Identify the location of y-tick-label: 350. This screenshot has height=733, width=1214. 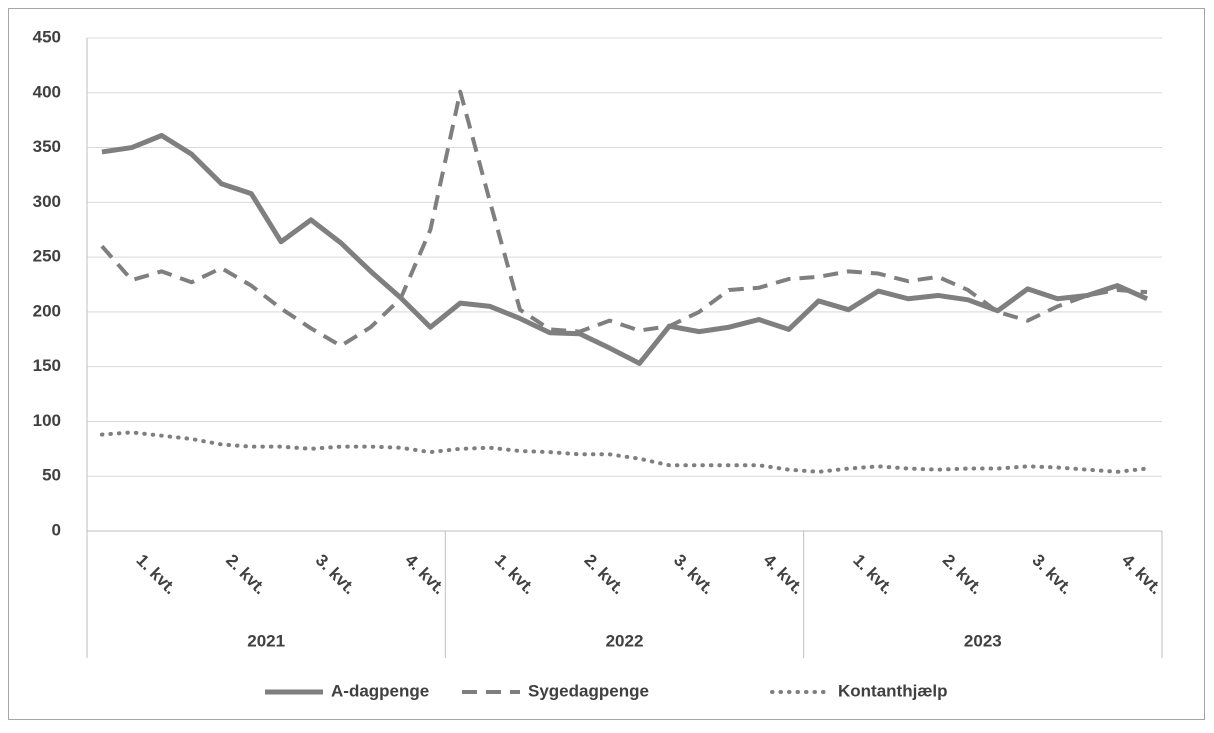
(47, 146).